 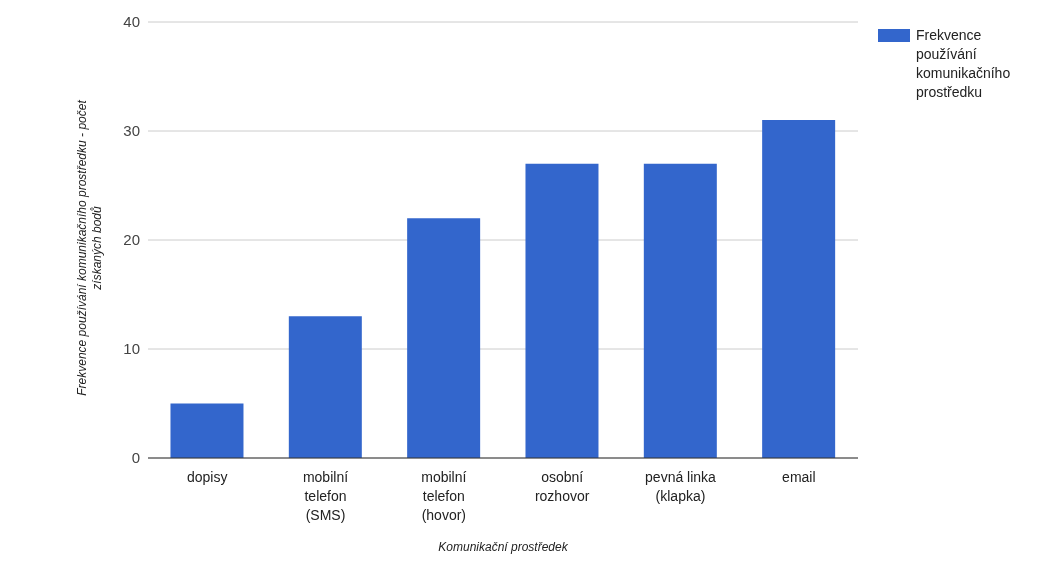 What do you see at coordinates (135, 458) in the screenshot?
I see `y-tick-label: 0` at bounding box center [135, 458].